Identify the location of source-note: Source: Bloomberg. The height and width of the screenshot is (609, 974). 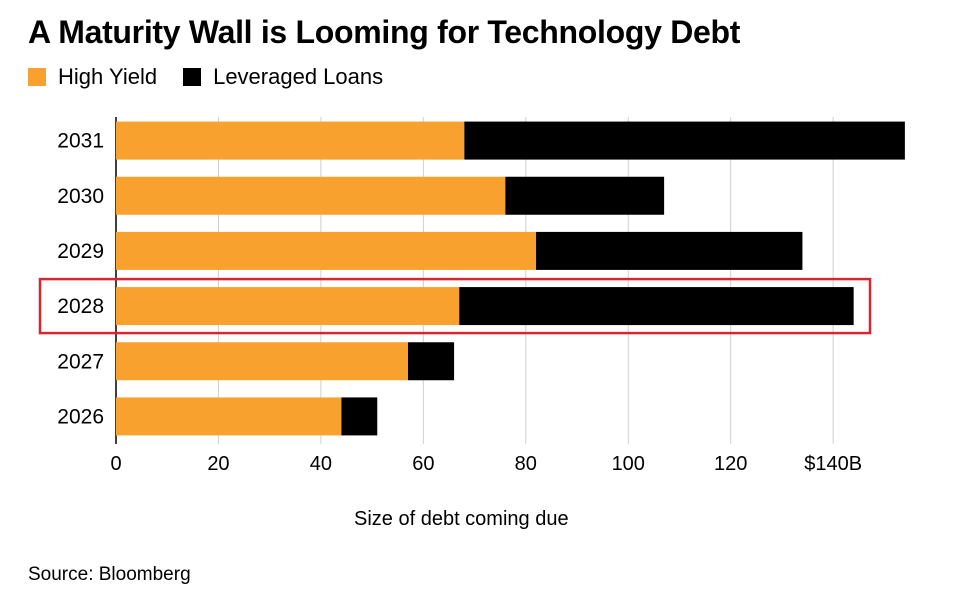
(109, 574).